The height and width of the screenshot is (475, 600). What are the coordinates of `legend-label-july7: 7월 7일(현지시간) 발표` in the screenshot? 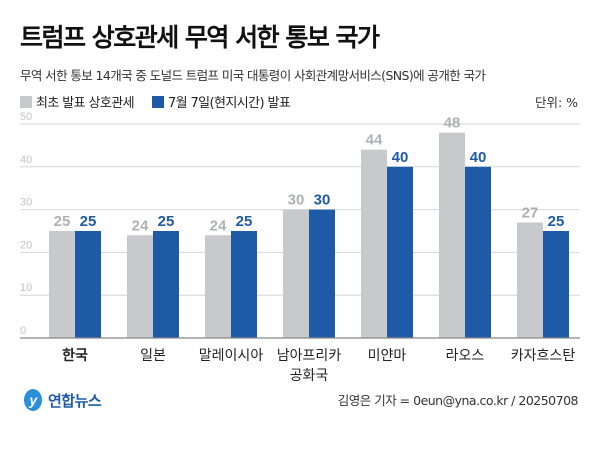 It's located at (229, 103).